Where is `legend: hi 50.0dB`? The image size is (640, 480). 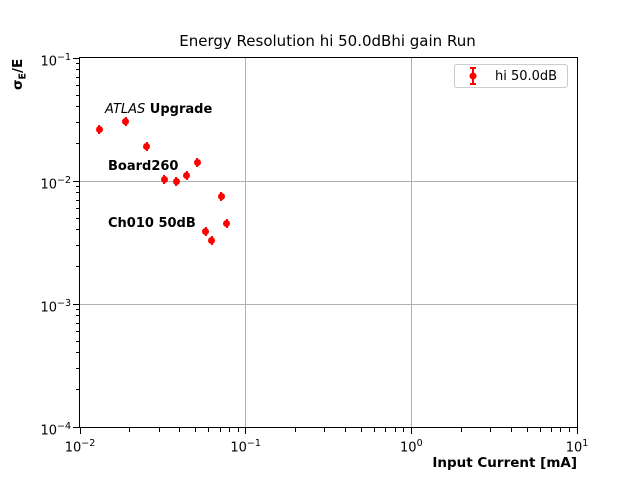
legend: hi 50.0dB is located at coordinates (511, 76).